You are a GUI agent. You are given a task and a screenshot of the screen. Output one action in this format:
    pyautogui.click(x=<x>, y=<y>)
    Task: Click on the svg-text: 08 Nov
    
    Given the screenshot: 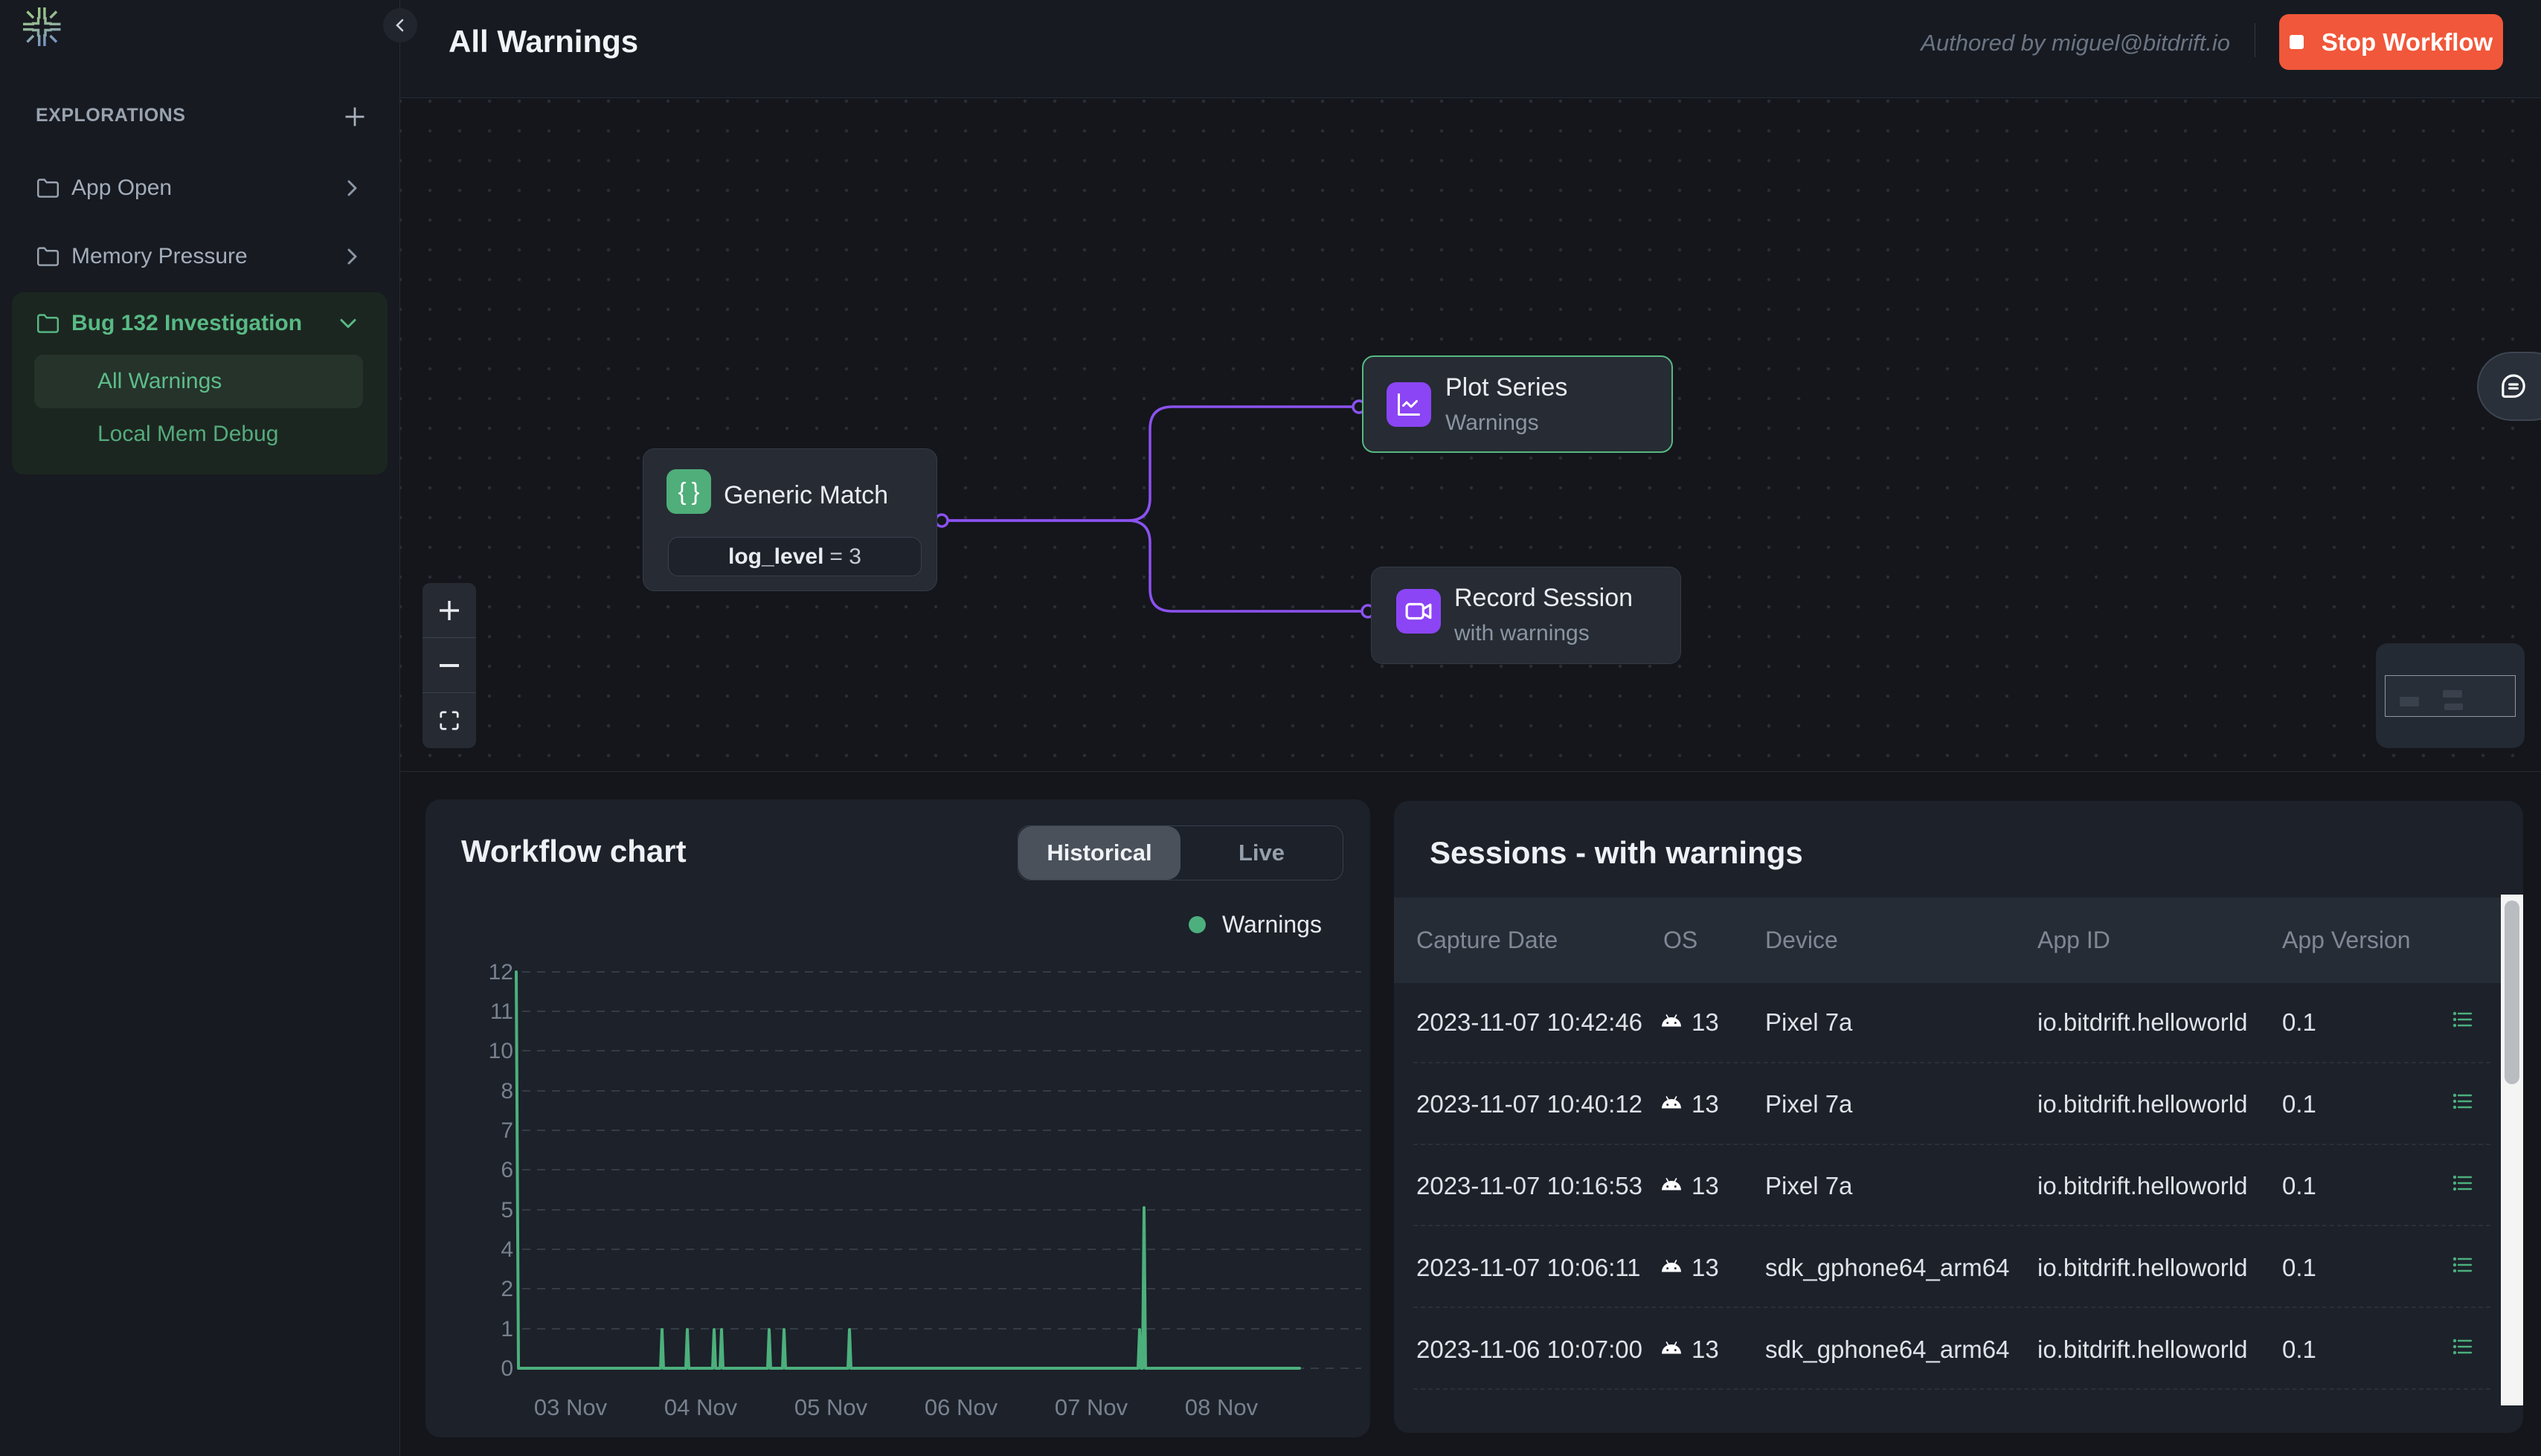 What is the action you would take?
    pyautogui.click(x=1222, y=1407)
    